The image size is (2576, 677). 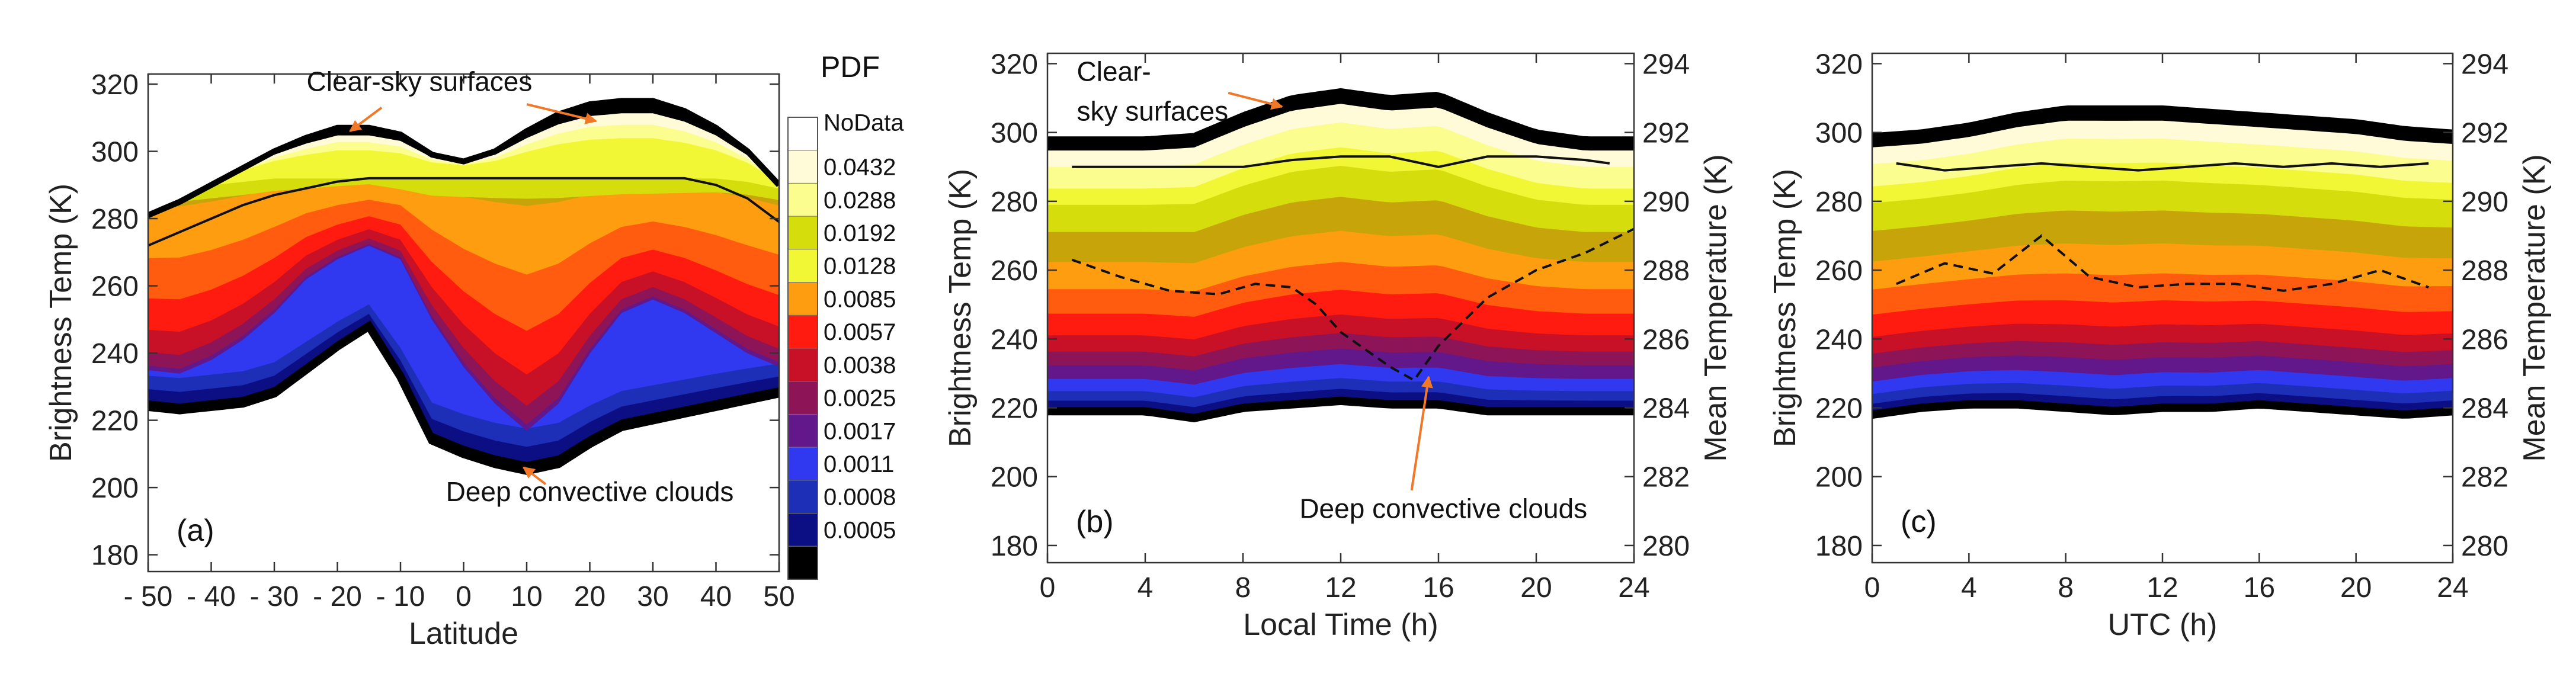 I want to click on panel-c-xtick-label: 0, so click(x=1872, y=588).